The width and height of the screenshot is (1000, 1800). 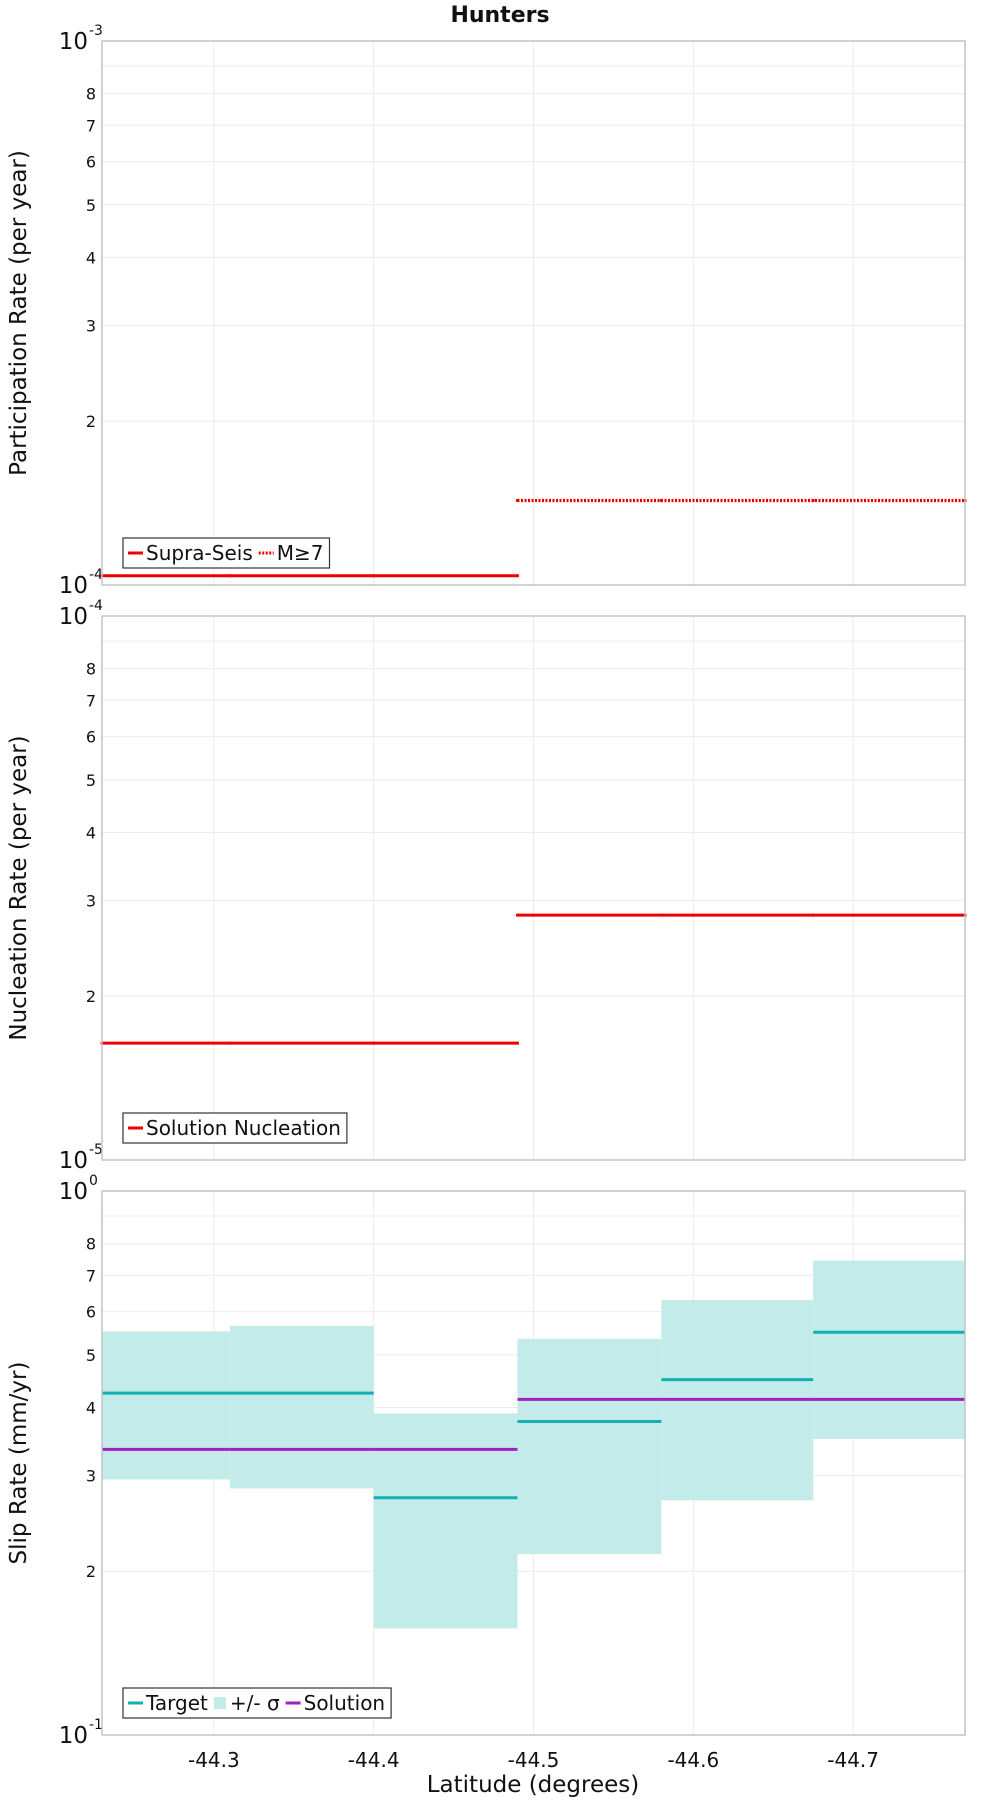 I want to click on x-axis-title: Latitude (degrees), so click(x=533, y=1785).